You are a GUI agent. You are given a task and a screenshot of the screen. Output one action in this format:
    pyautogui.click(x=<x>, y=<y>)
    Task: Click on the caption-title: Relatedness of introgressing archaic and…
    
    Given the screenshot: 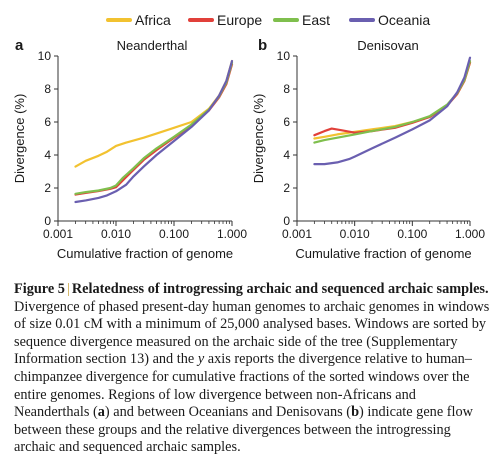 What is the action you would take?
    pyautogui.click(x=280, y=289)
    